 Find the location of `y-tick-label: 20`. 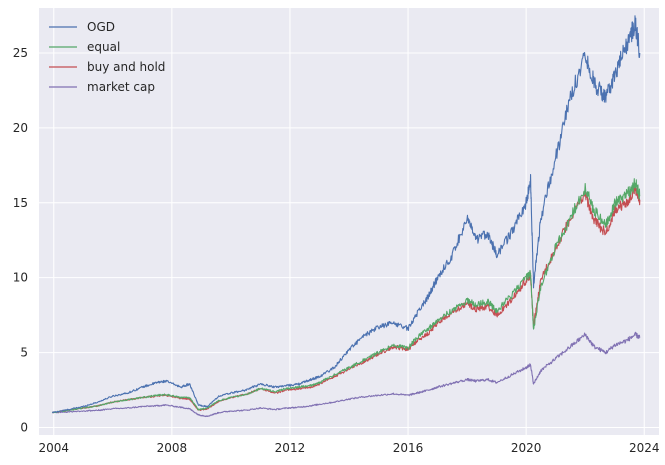

y-tick-label: 20 is located at coordinates (20, 128).